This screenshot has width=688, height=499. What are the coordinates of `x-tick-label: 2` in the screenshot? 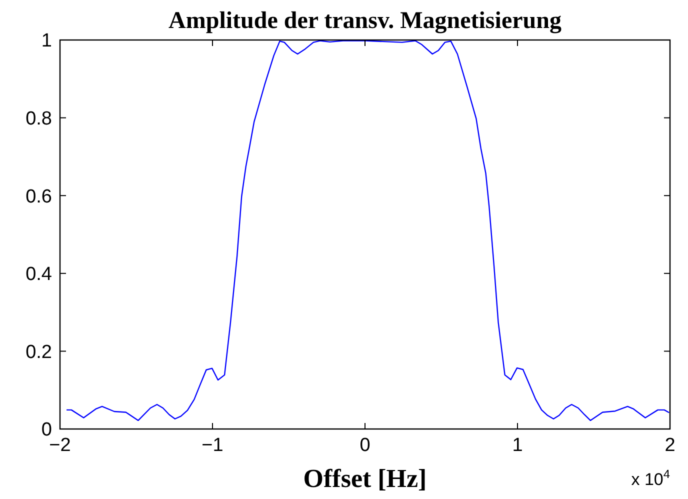 It's located at (670, 445).